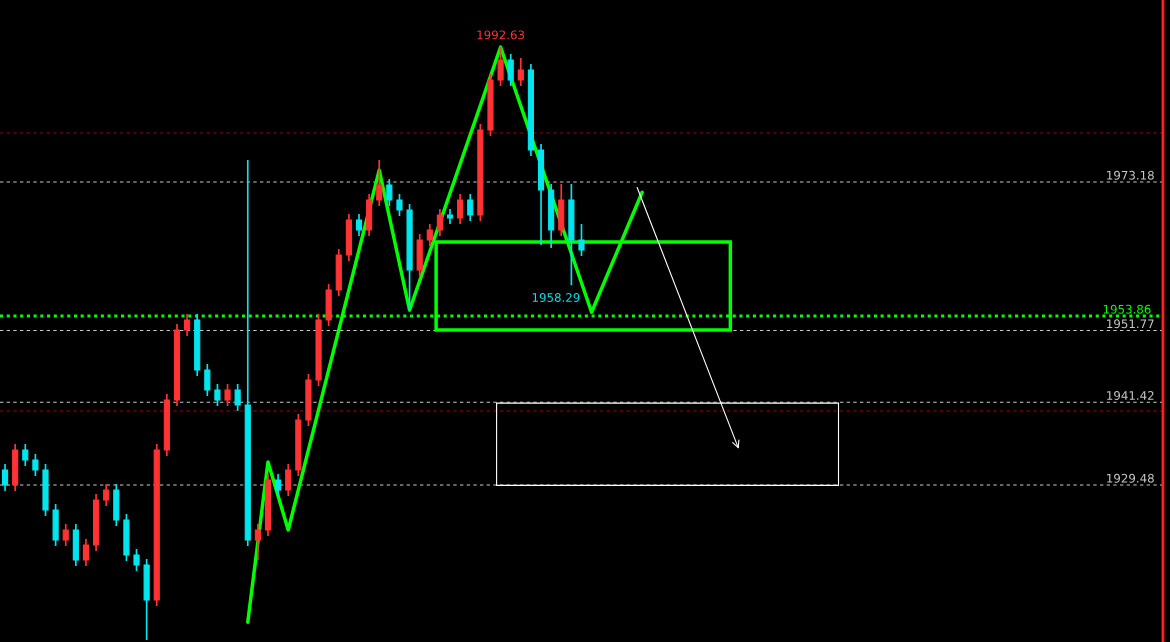 The image size is (1170, 642). I want to click on annotation: 1958.29, so click(556, 297).